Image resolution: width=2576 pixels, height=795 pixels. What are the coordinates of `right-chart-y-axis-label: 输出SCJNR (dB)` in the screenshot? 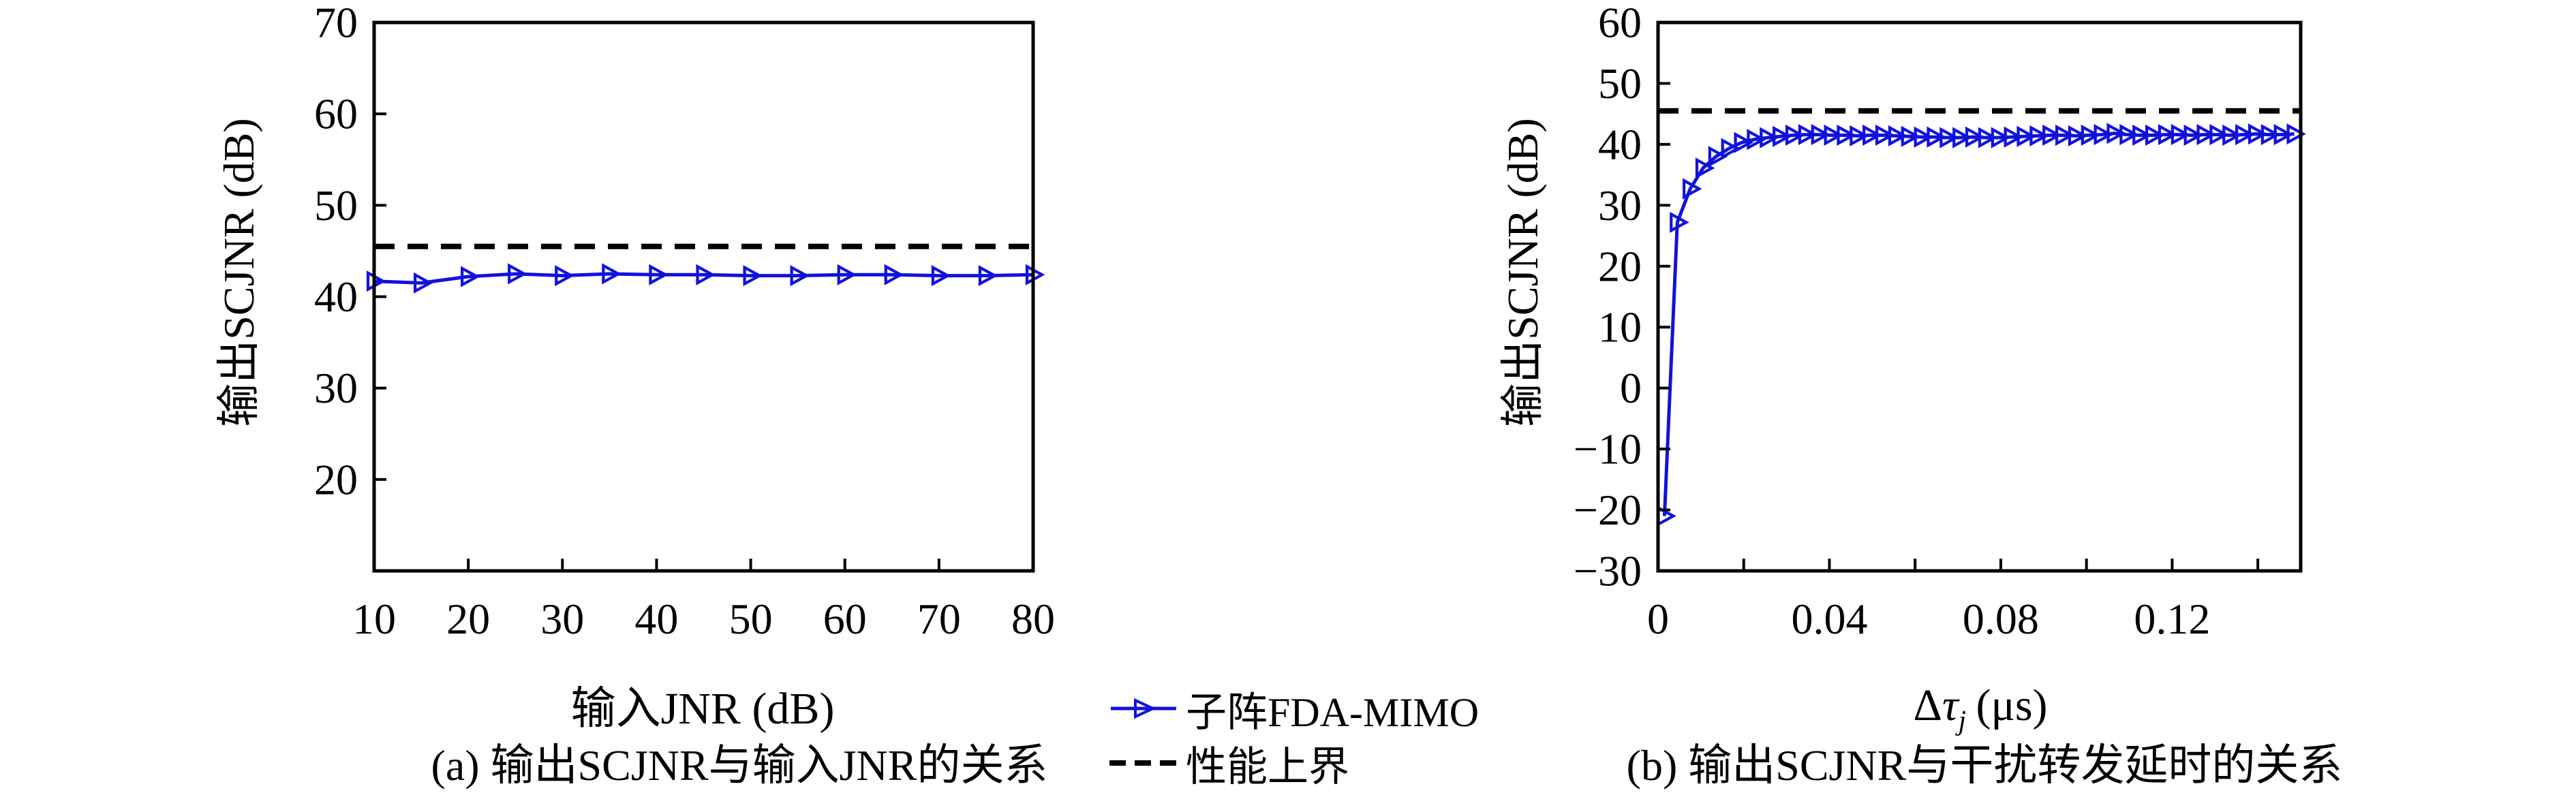 It's located at (1523, 272).